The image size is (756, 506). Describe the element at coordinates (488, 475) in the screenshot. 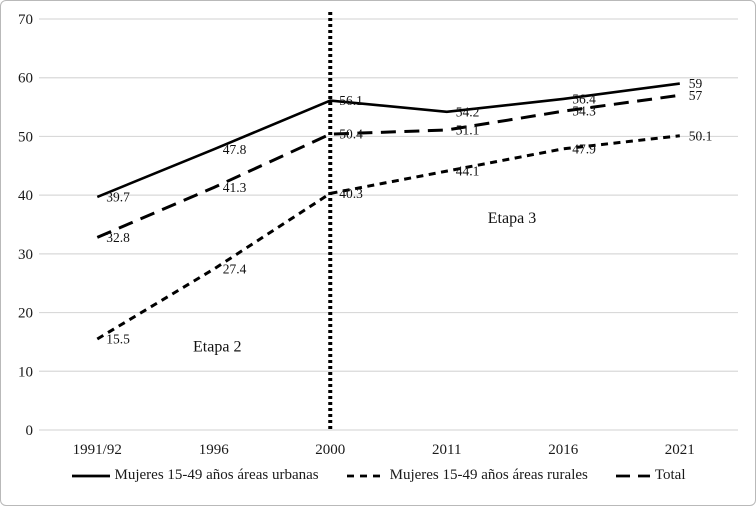

I see `legend-label-rural: Mujeres 15-49 años áreas rurales` at that location.